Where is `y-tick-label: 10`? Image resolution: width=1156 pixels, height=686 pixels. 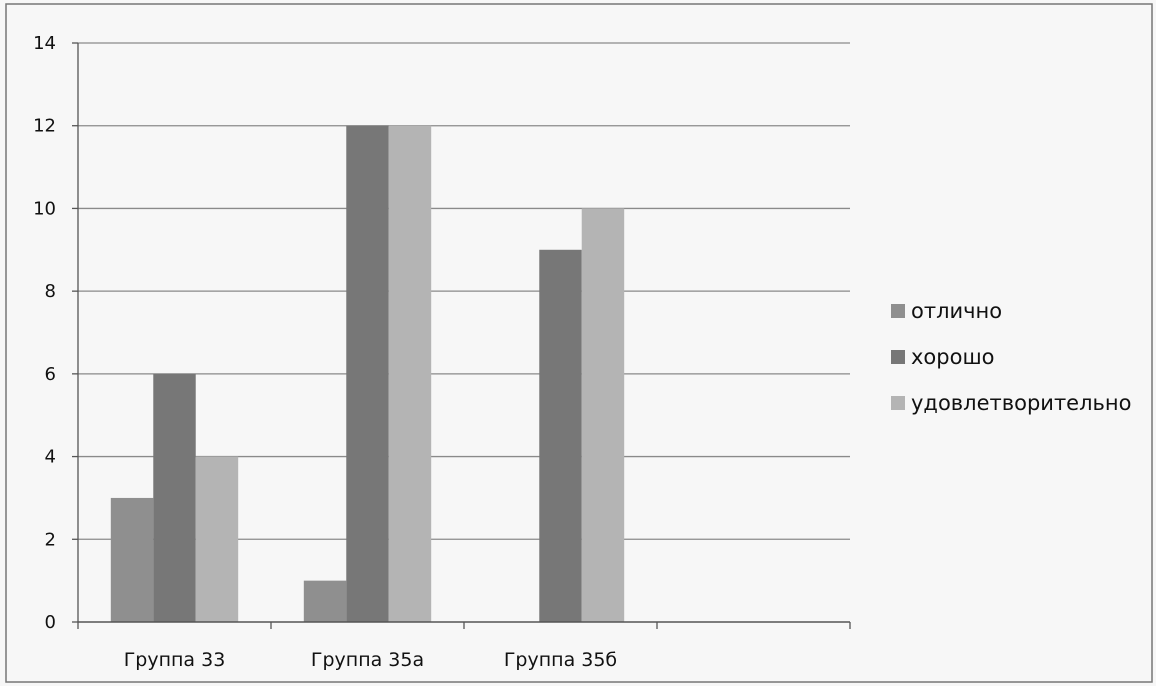 y-tick-label: 10 is located at coordinates (44, 208).